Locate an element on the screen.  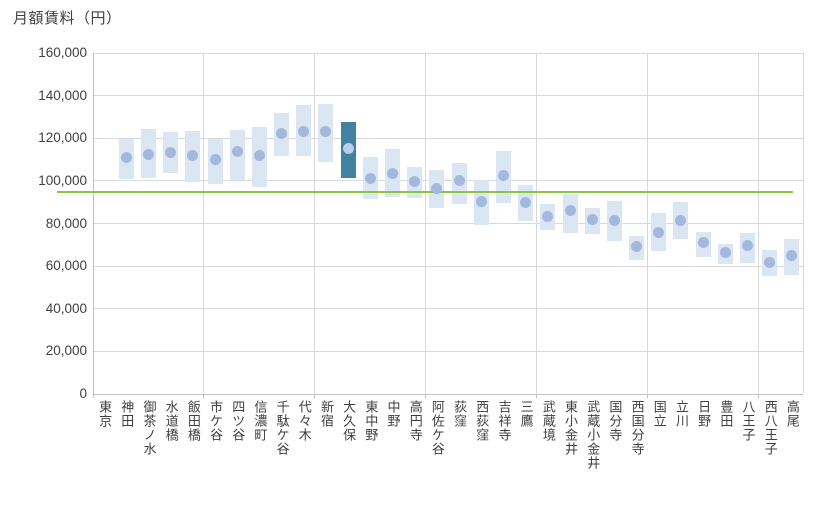
median-rent-dot-豊田 is located at coordinates (725, 252).